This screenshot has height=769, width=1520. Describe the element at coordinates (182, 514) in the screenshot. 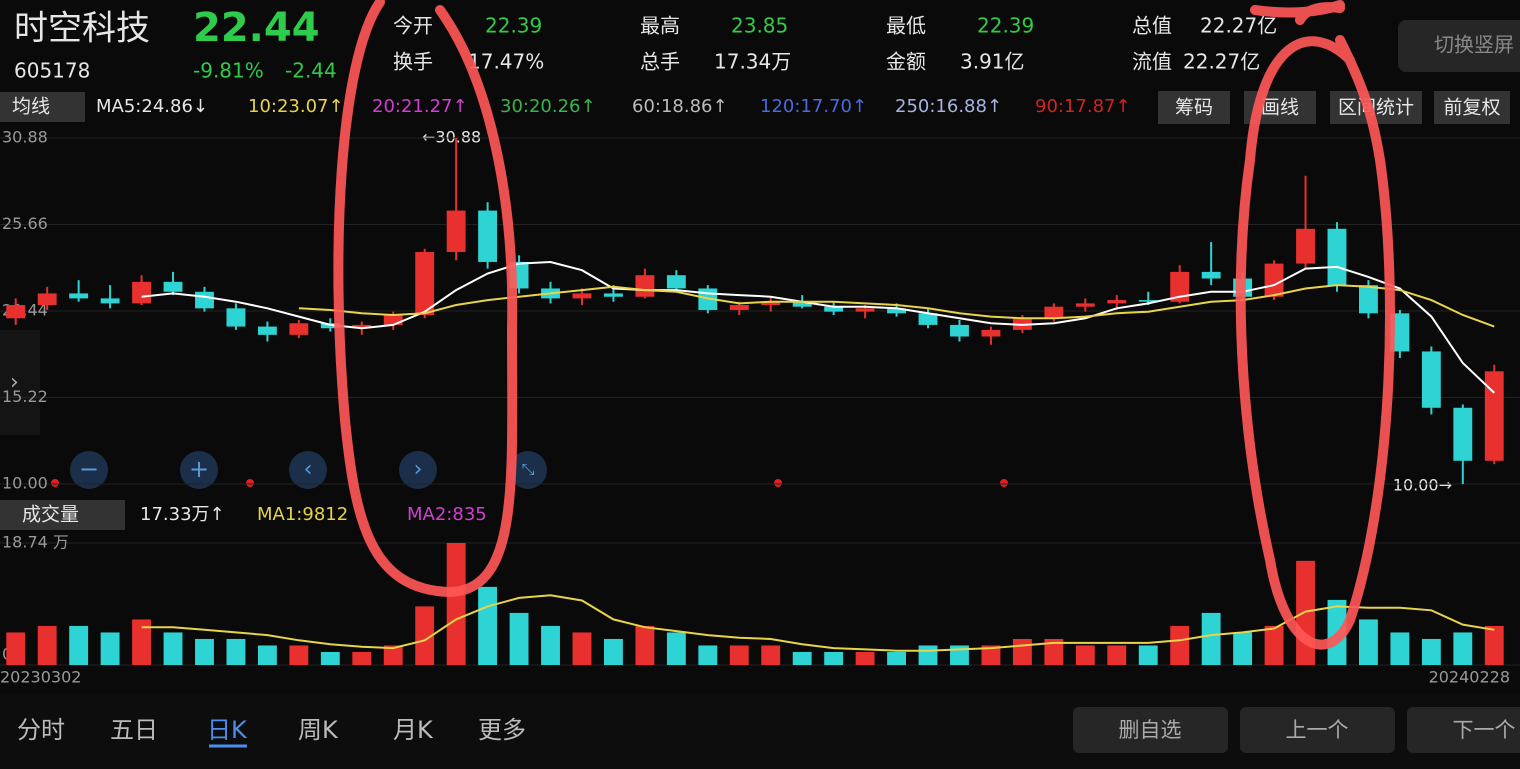

I see `volume-legend: 17.33万↑` at that location.